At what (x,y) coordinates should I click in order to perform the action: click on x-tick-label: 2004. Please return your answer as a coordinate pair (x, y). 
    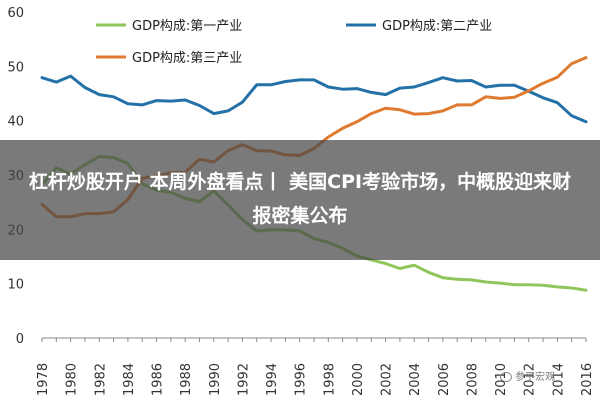
    Looking at the image, I should click on (415, 379).